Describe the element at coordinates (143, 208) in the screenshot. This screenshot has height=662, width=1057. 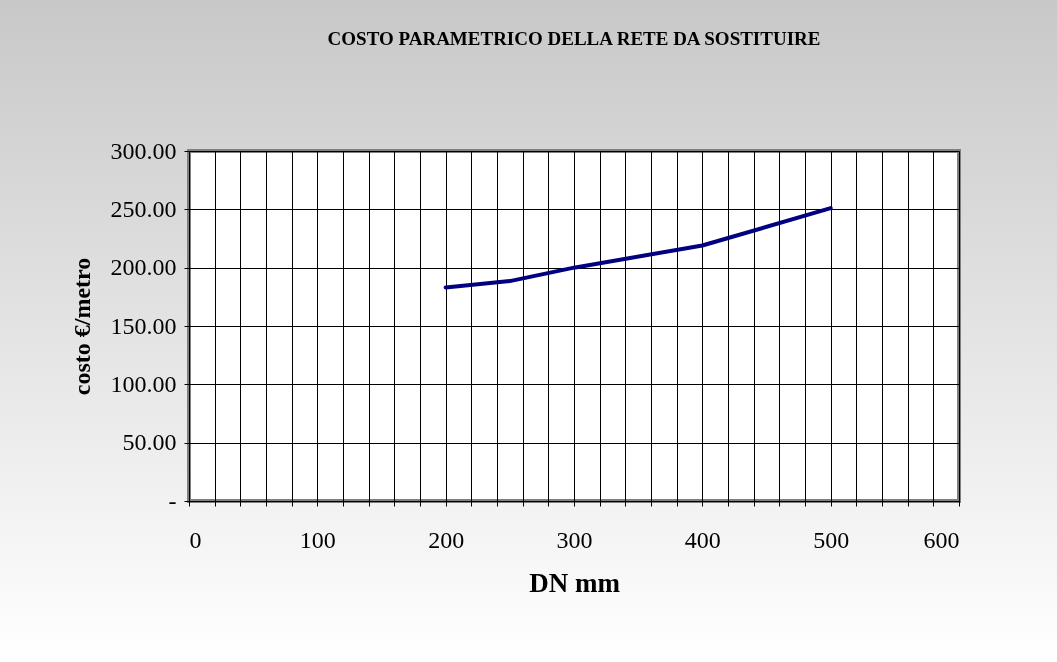
I see `y-tick-label: 250.00` at that location.